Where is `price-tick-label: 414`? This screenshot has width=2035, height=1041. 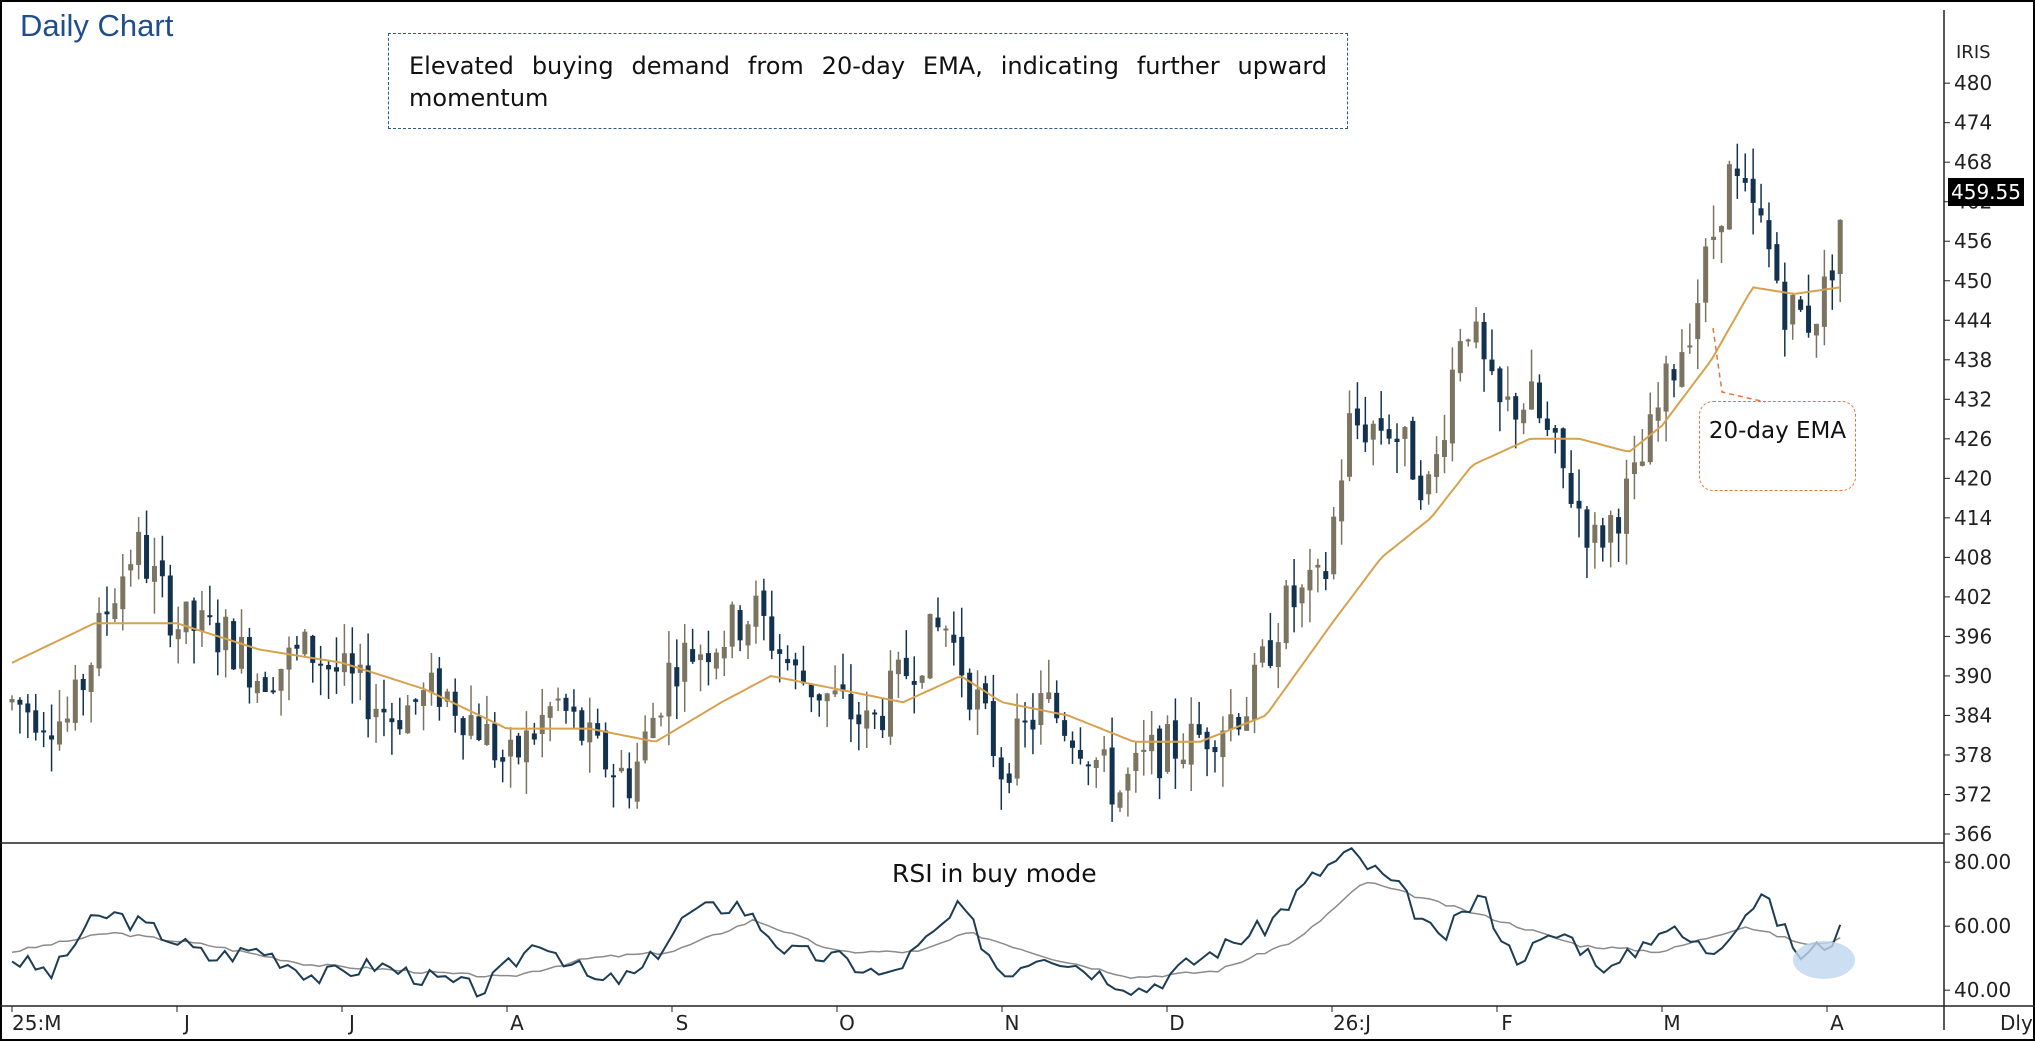 price-tick-label: 414 is located at coordinates (1973, 518).